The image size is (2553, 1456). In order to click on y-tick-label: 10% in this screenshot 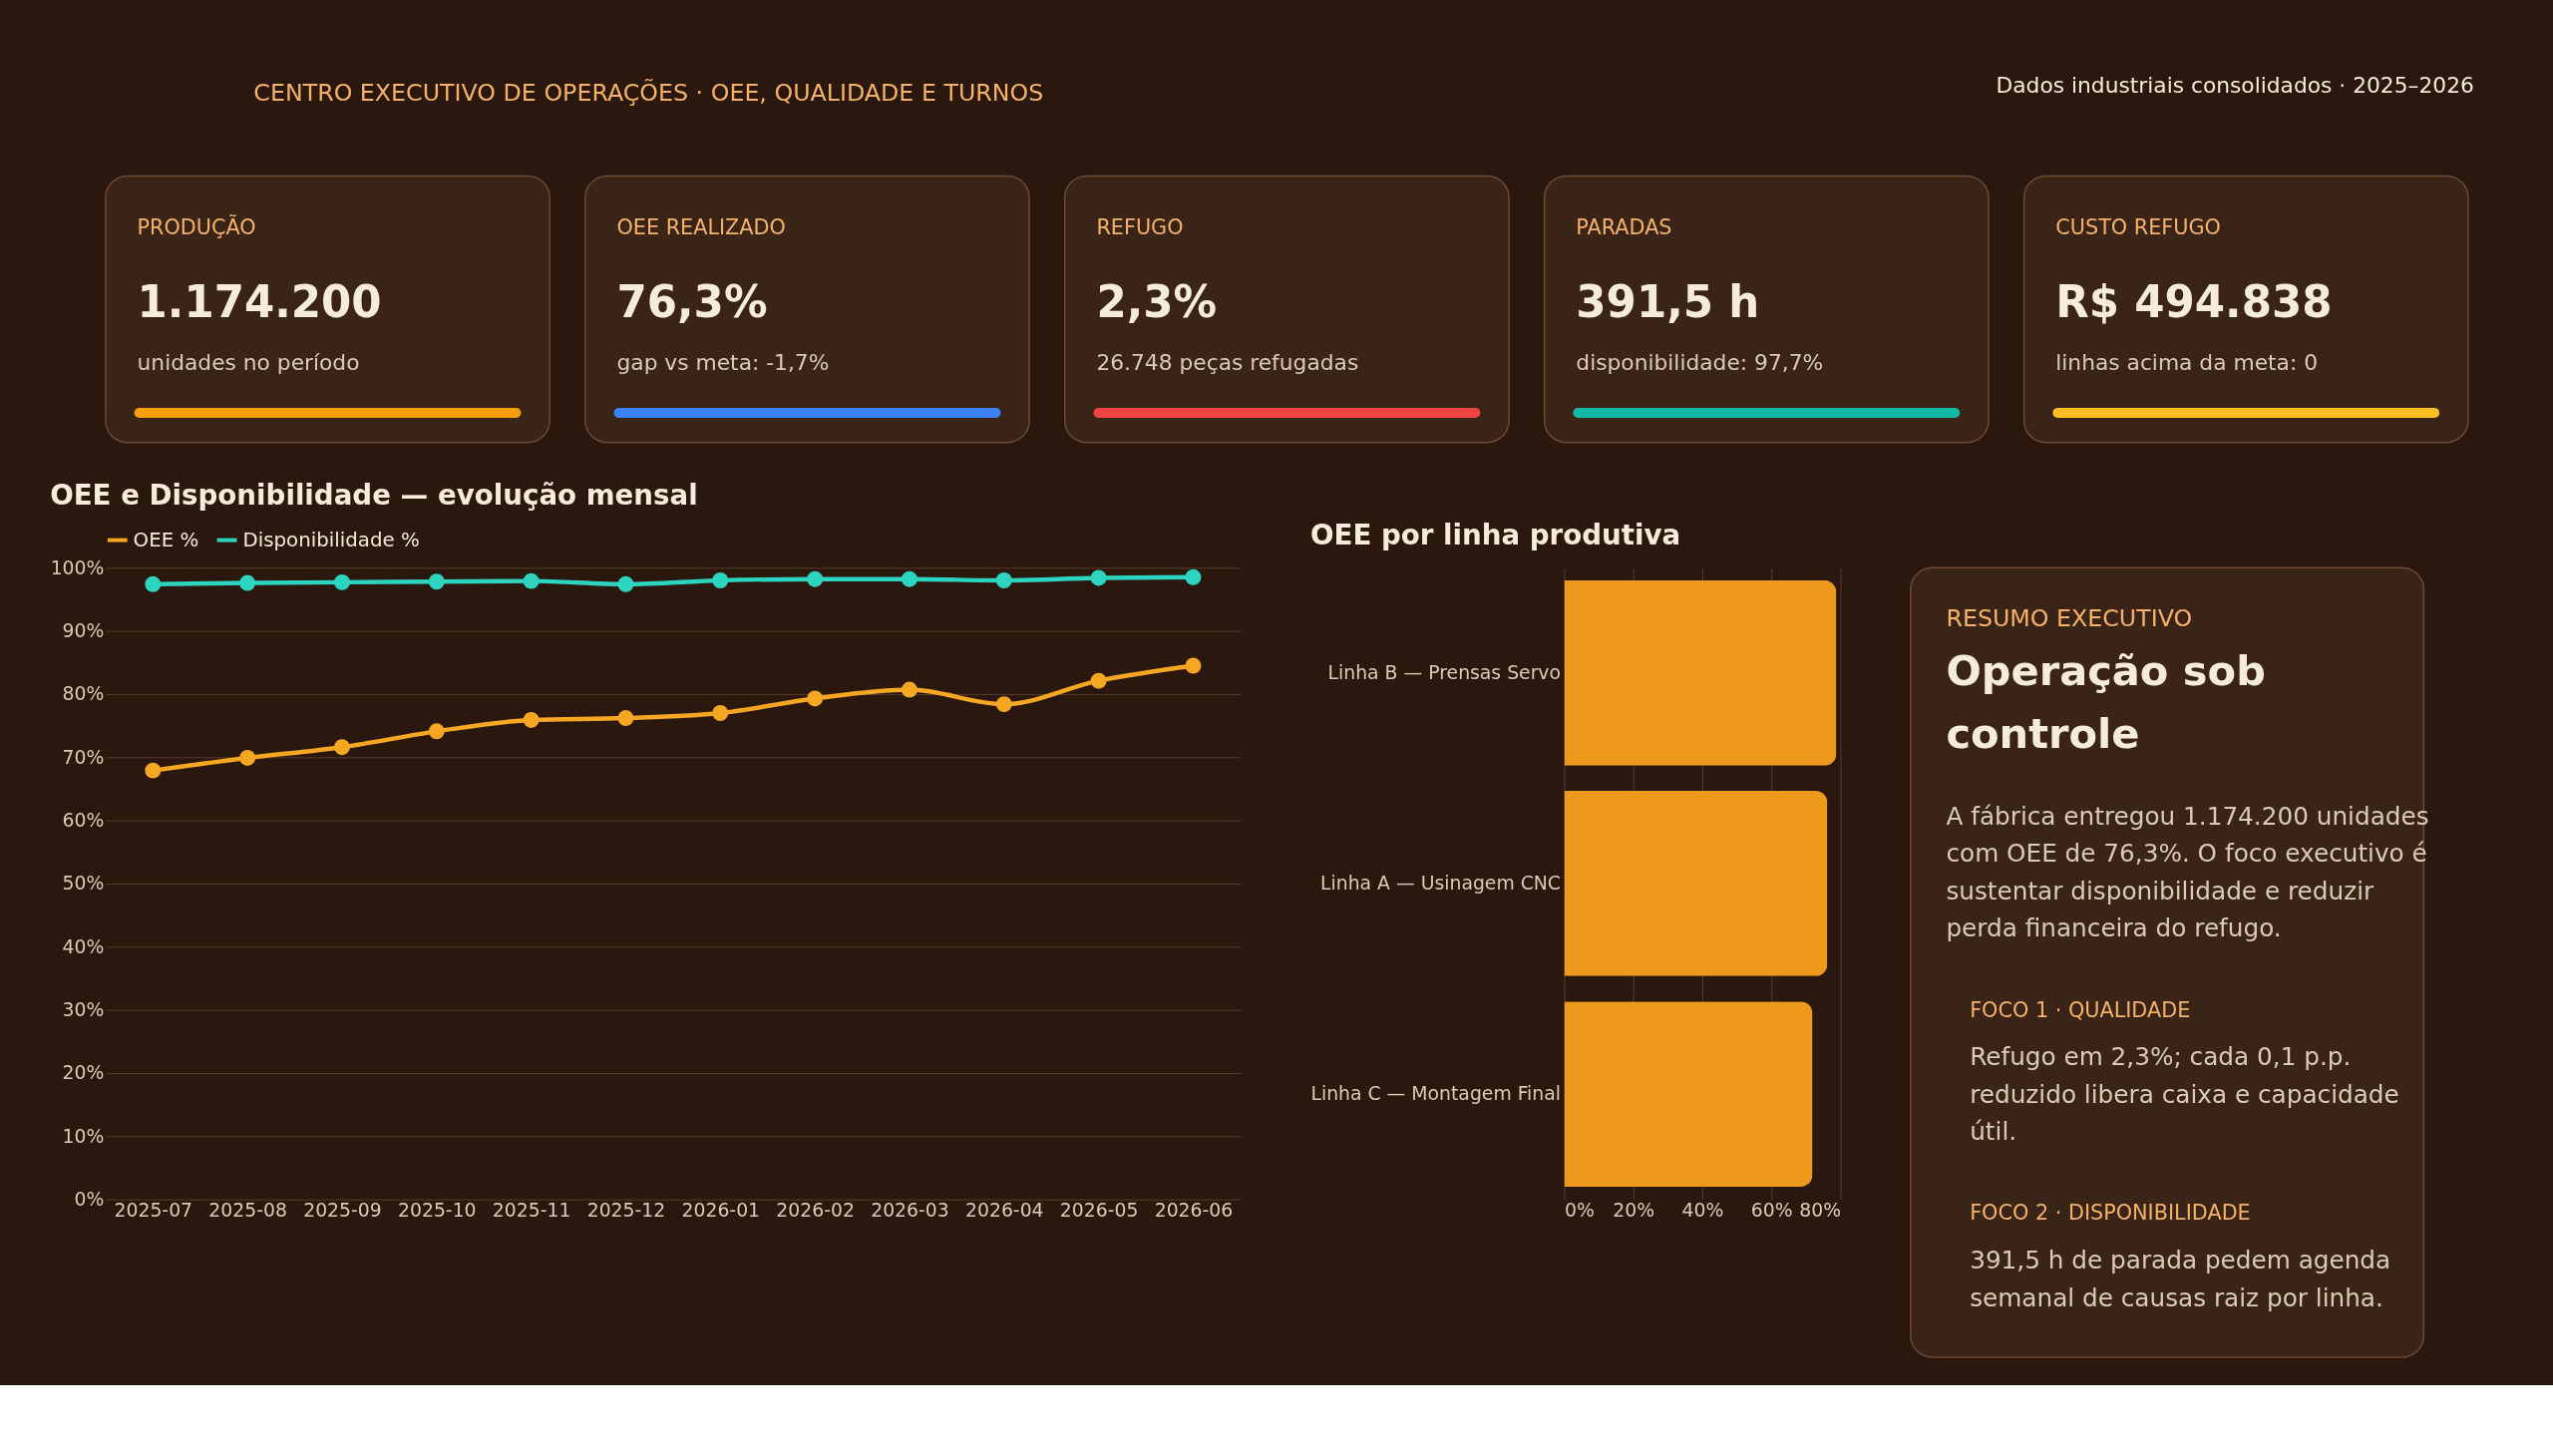, I will do `click(84, 1136)`.